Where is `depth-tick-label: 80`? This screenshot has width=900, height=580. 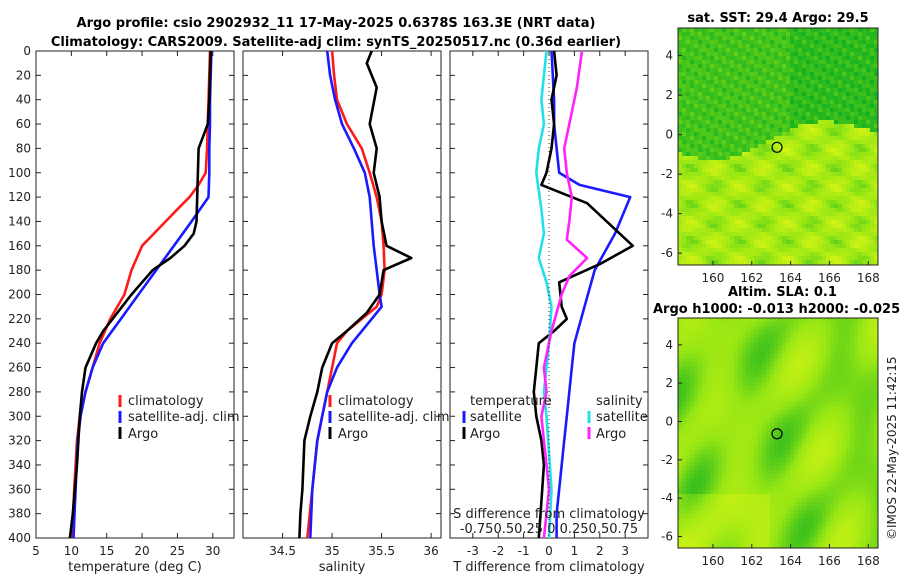 depth-tick-label: 80 is located at coordinates (23, 148).